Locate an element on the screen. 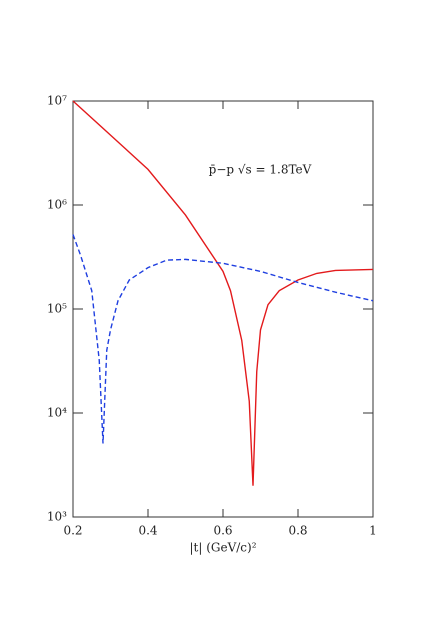  x-tick-label: 0.6 is located at coordinates (222, 531).